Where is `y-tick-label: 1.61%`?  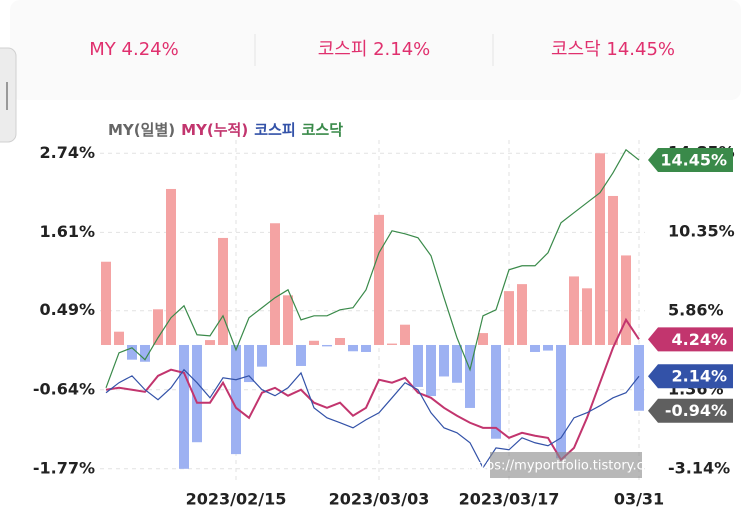
y-tick-label: 1.61% is located at coordinates (67, 231).